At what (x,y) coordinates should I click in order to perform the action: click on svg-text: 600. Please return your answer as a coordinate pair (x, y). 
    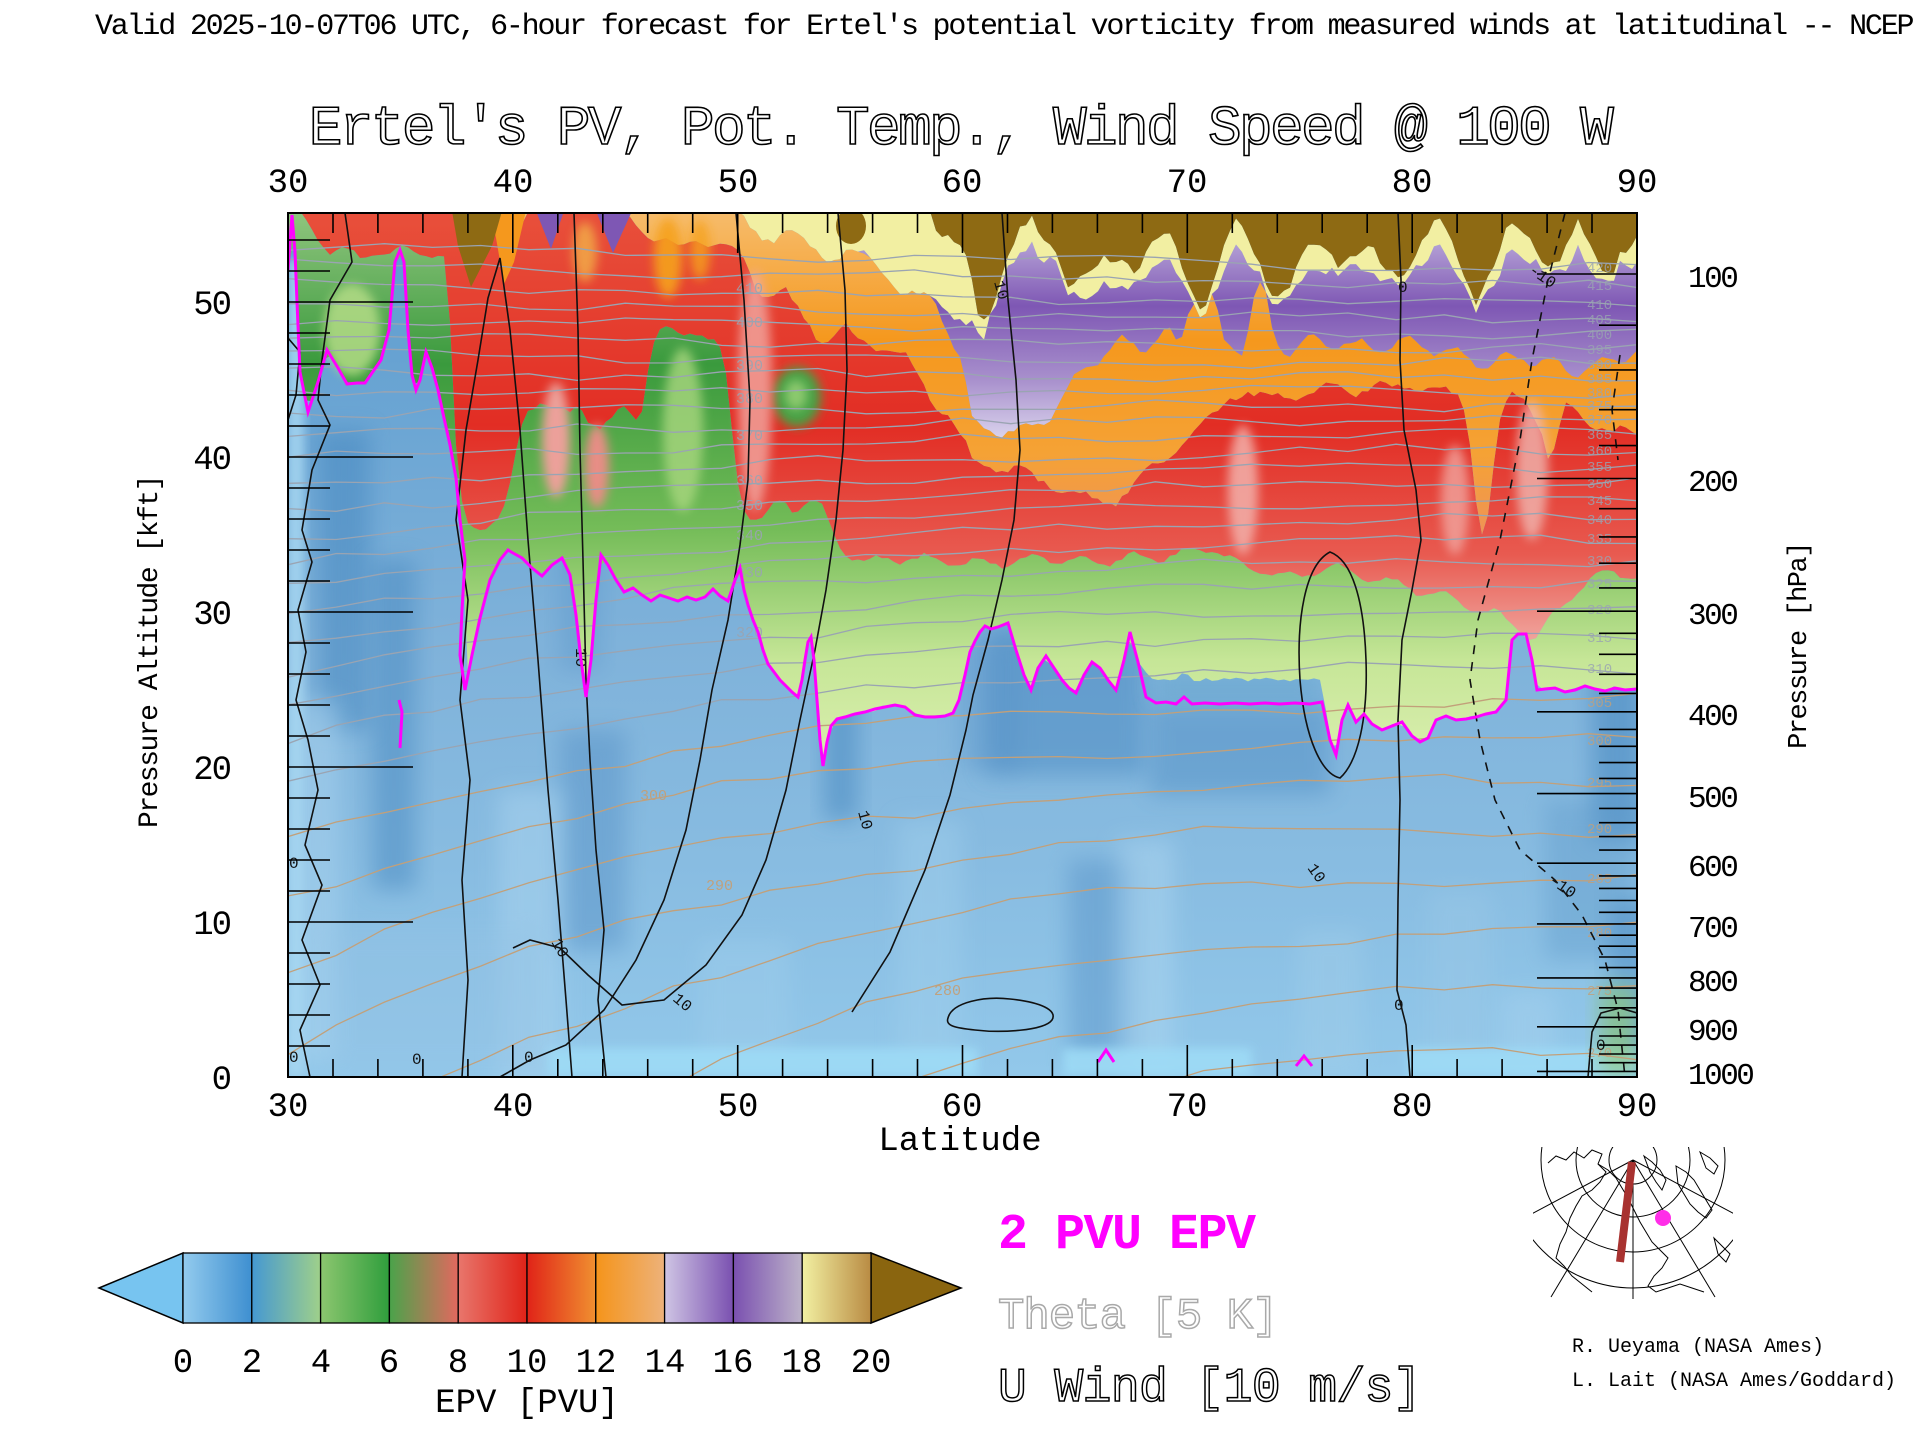
    Looking at the image, I should click on (1712, 868).